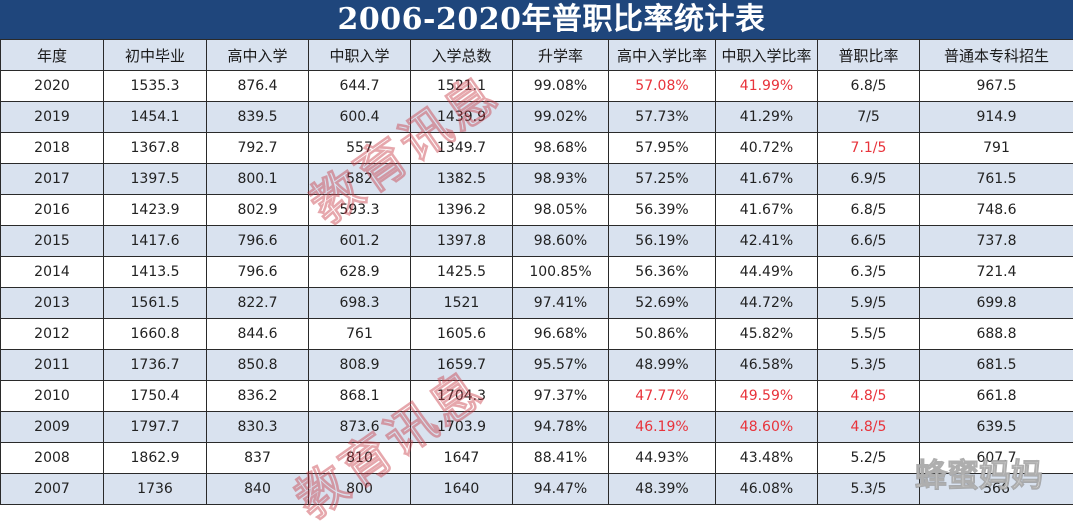  I want to click on header-year: 年度, so click(52, 55).